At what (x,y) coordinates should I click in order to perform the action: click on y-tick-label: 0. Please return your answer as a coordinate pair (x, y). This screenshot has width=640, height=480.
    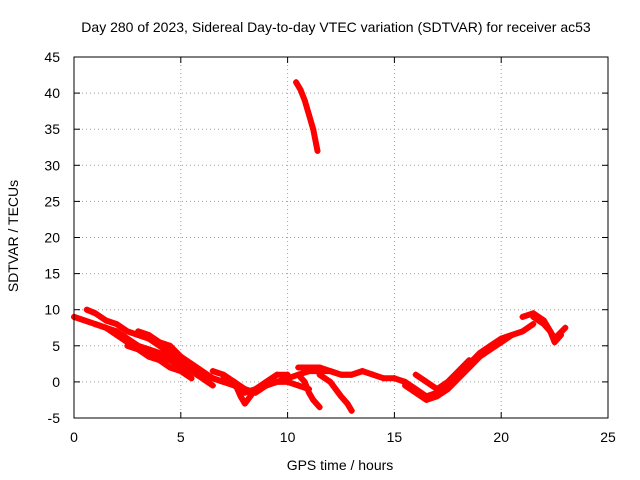
    Looking at the image, I should click on (56, 382).